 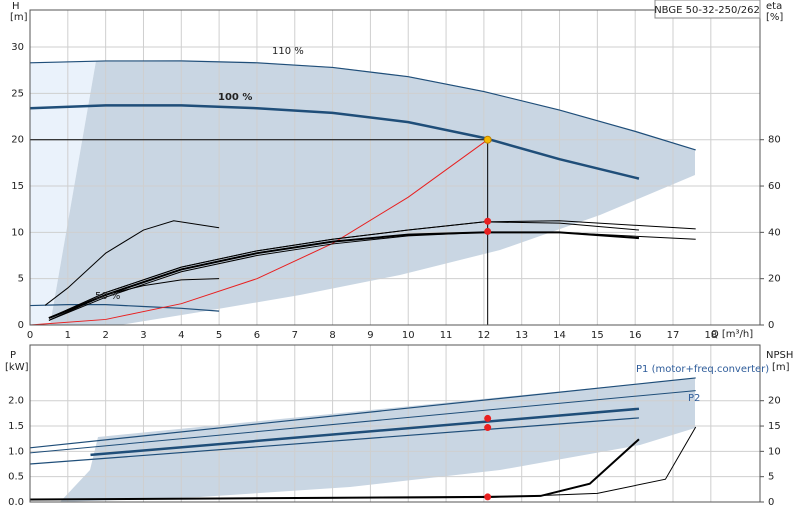 What do you see at coordinates (559, 335) in the screenshot?
I see `x-tick-label: 14` at bounding box center [559, 335].